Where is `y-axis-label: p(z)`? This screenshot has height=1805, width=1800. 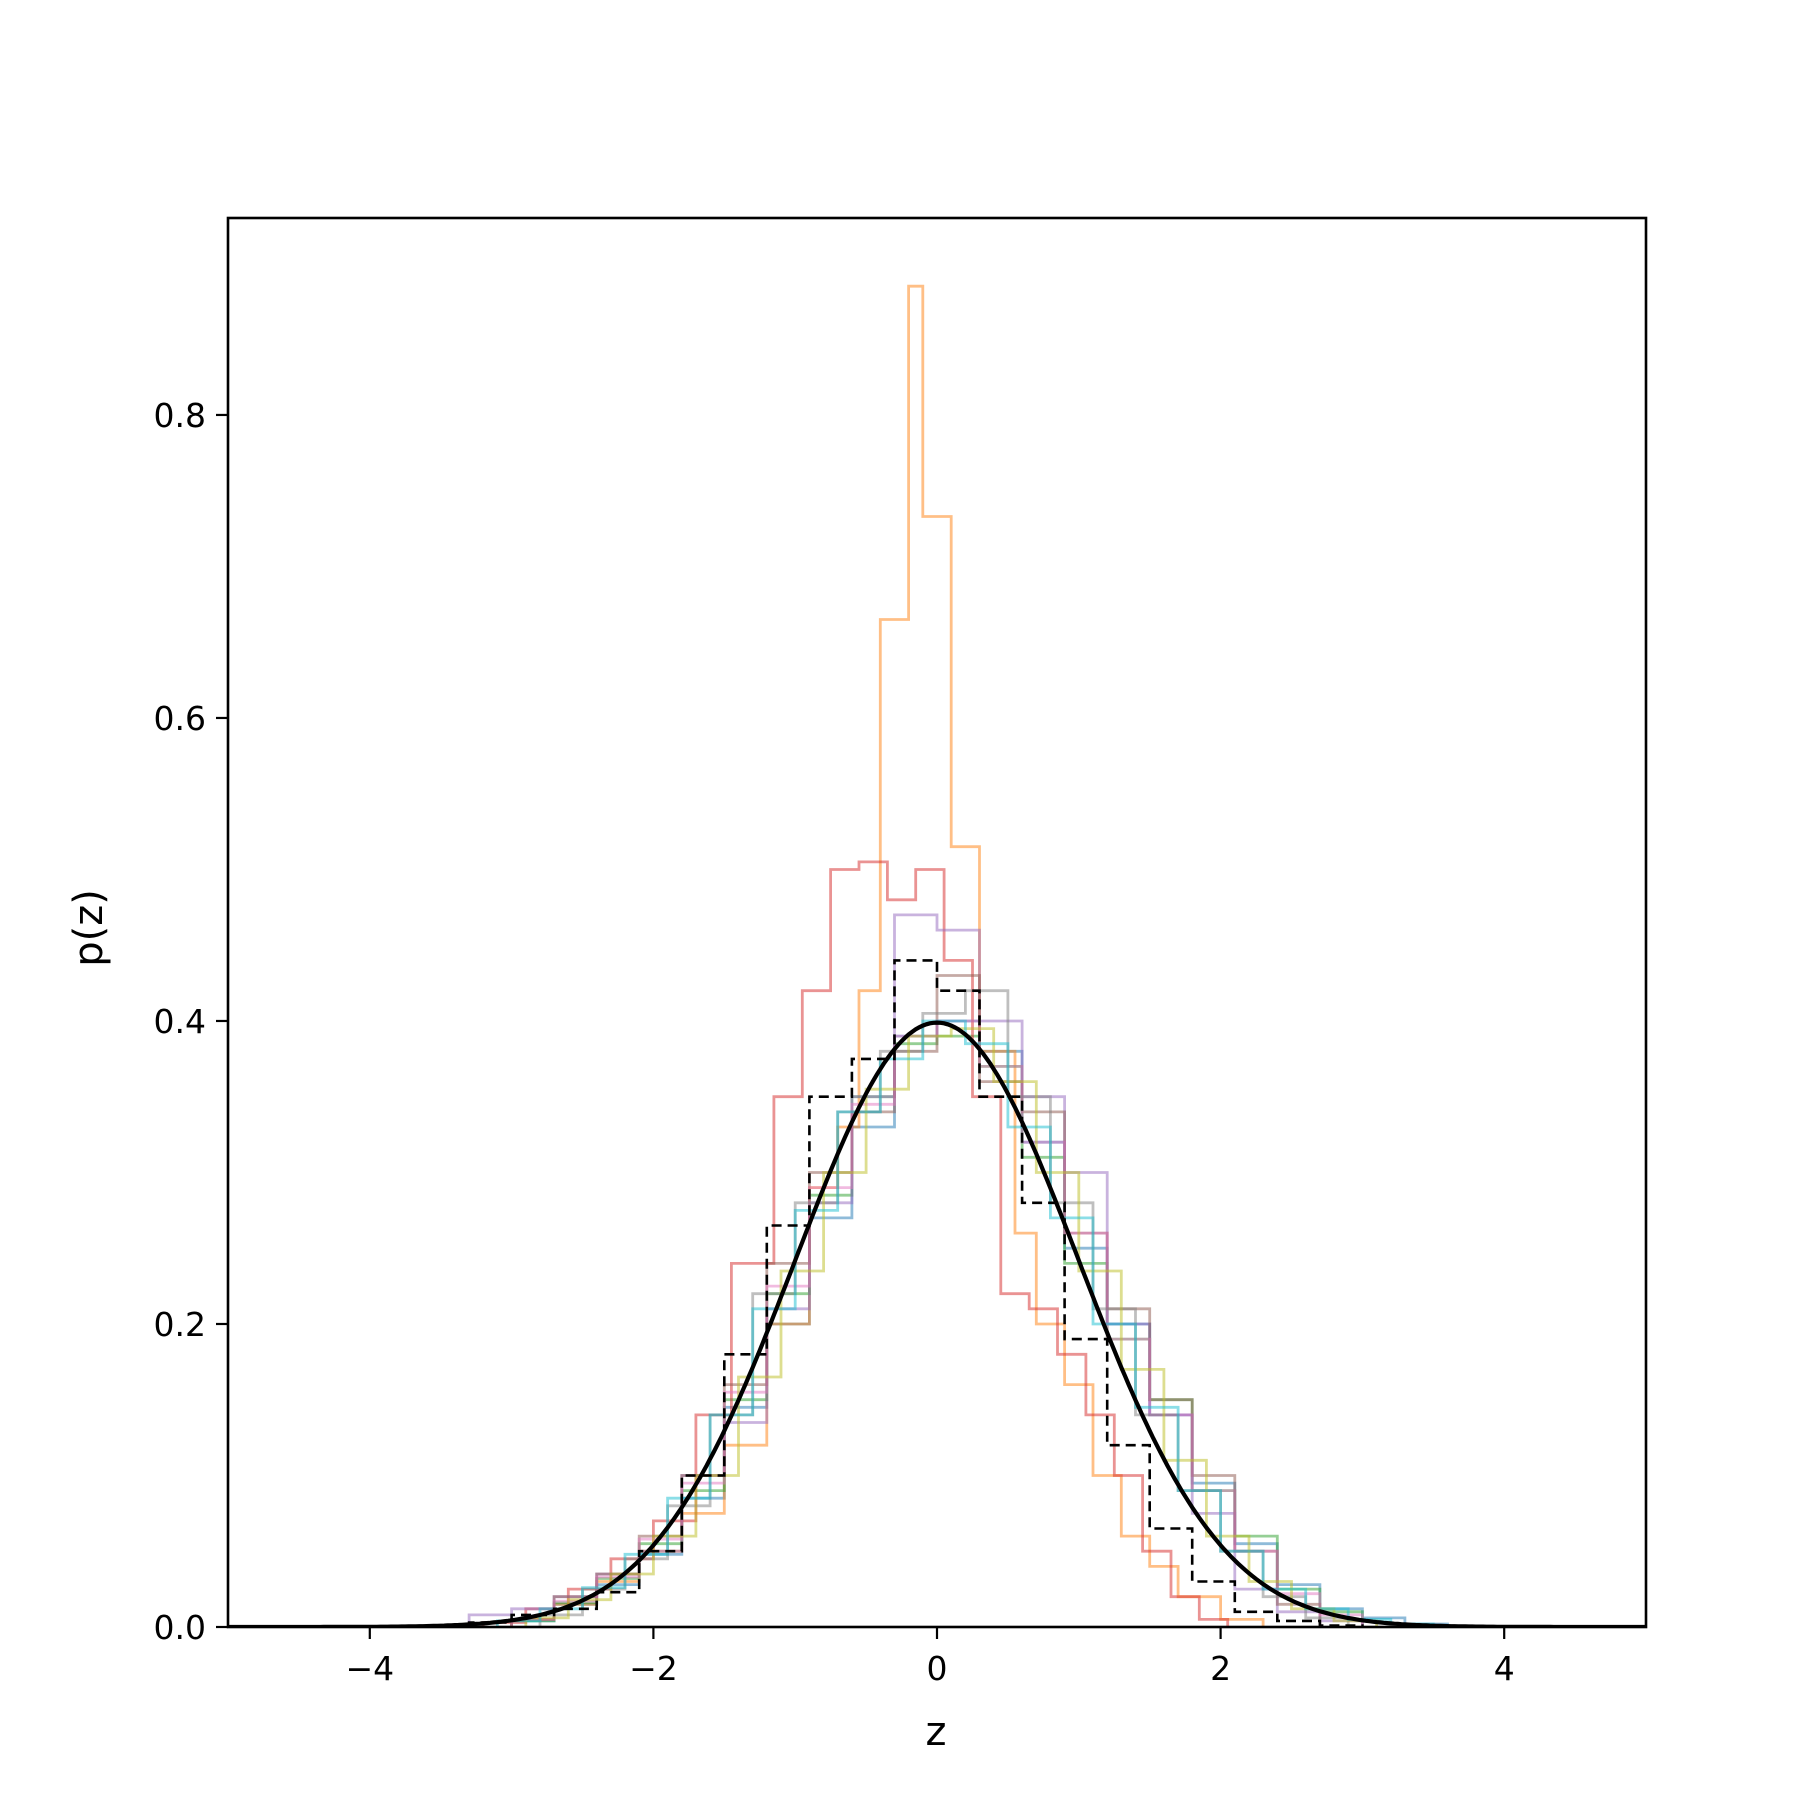 y-axis-label: p(z) is located at coordinates (89, 928).